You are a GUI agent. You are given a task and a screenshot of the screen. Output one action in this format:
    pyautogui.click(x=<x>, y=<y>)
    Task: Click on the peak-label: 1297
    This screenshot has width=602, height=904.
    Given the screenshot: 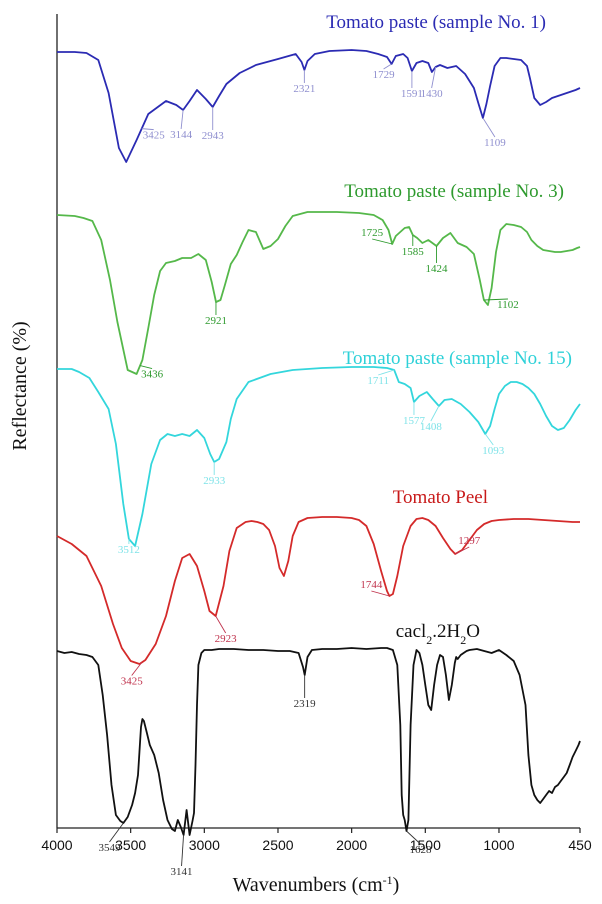 What is the action you would take?
    pyautogui.click(x=469, y=541)
    